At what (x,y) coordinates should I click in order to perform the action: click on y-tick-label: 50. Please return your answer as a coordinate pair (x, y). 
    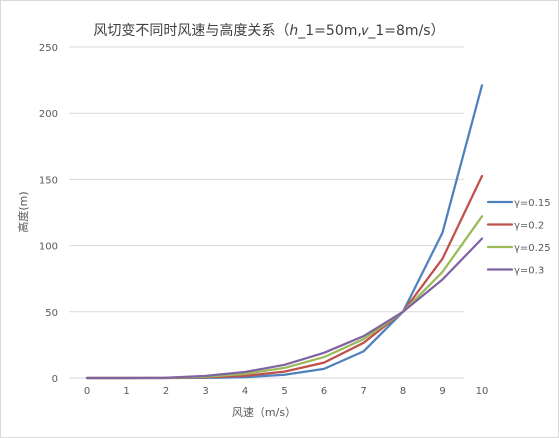
    Looking at the image, I should click on (51, 313).